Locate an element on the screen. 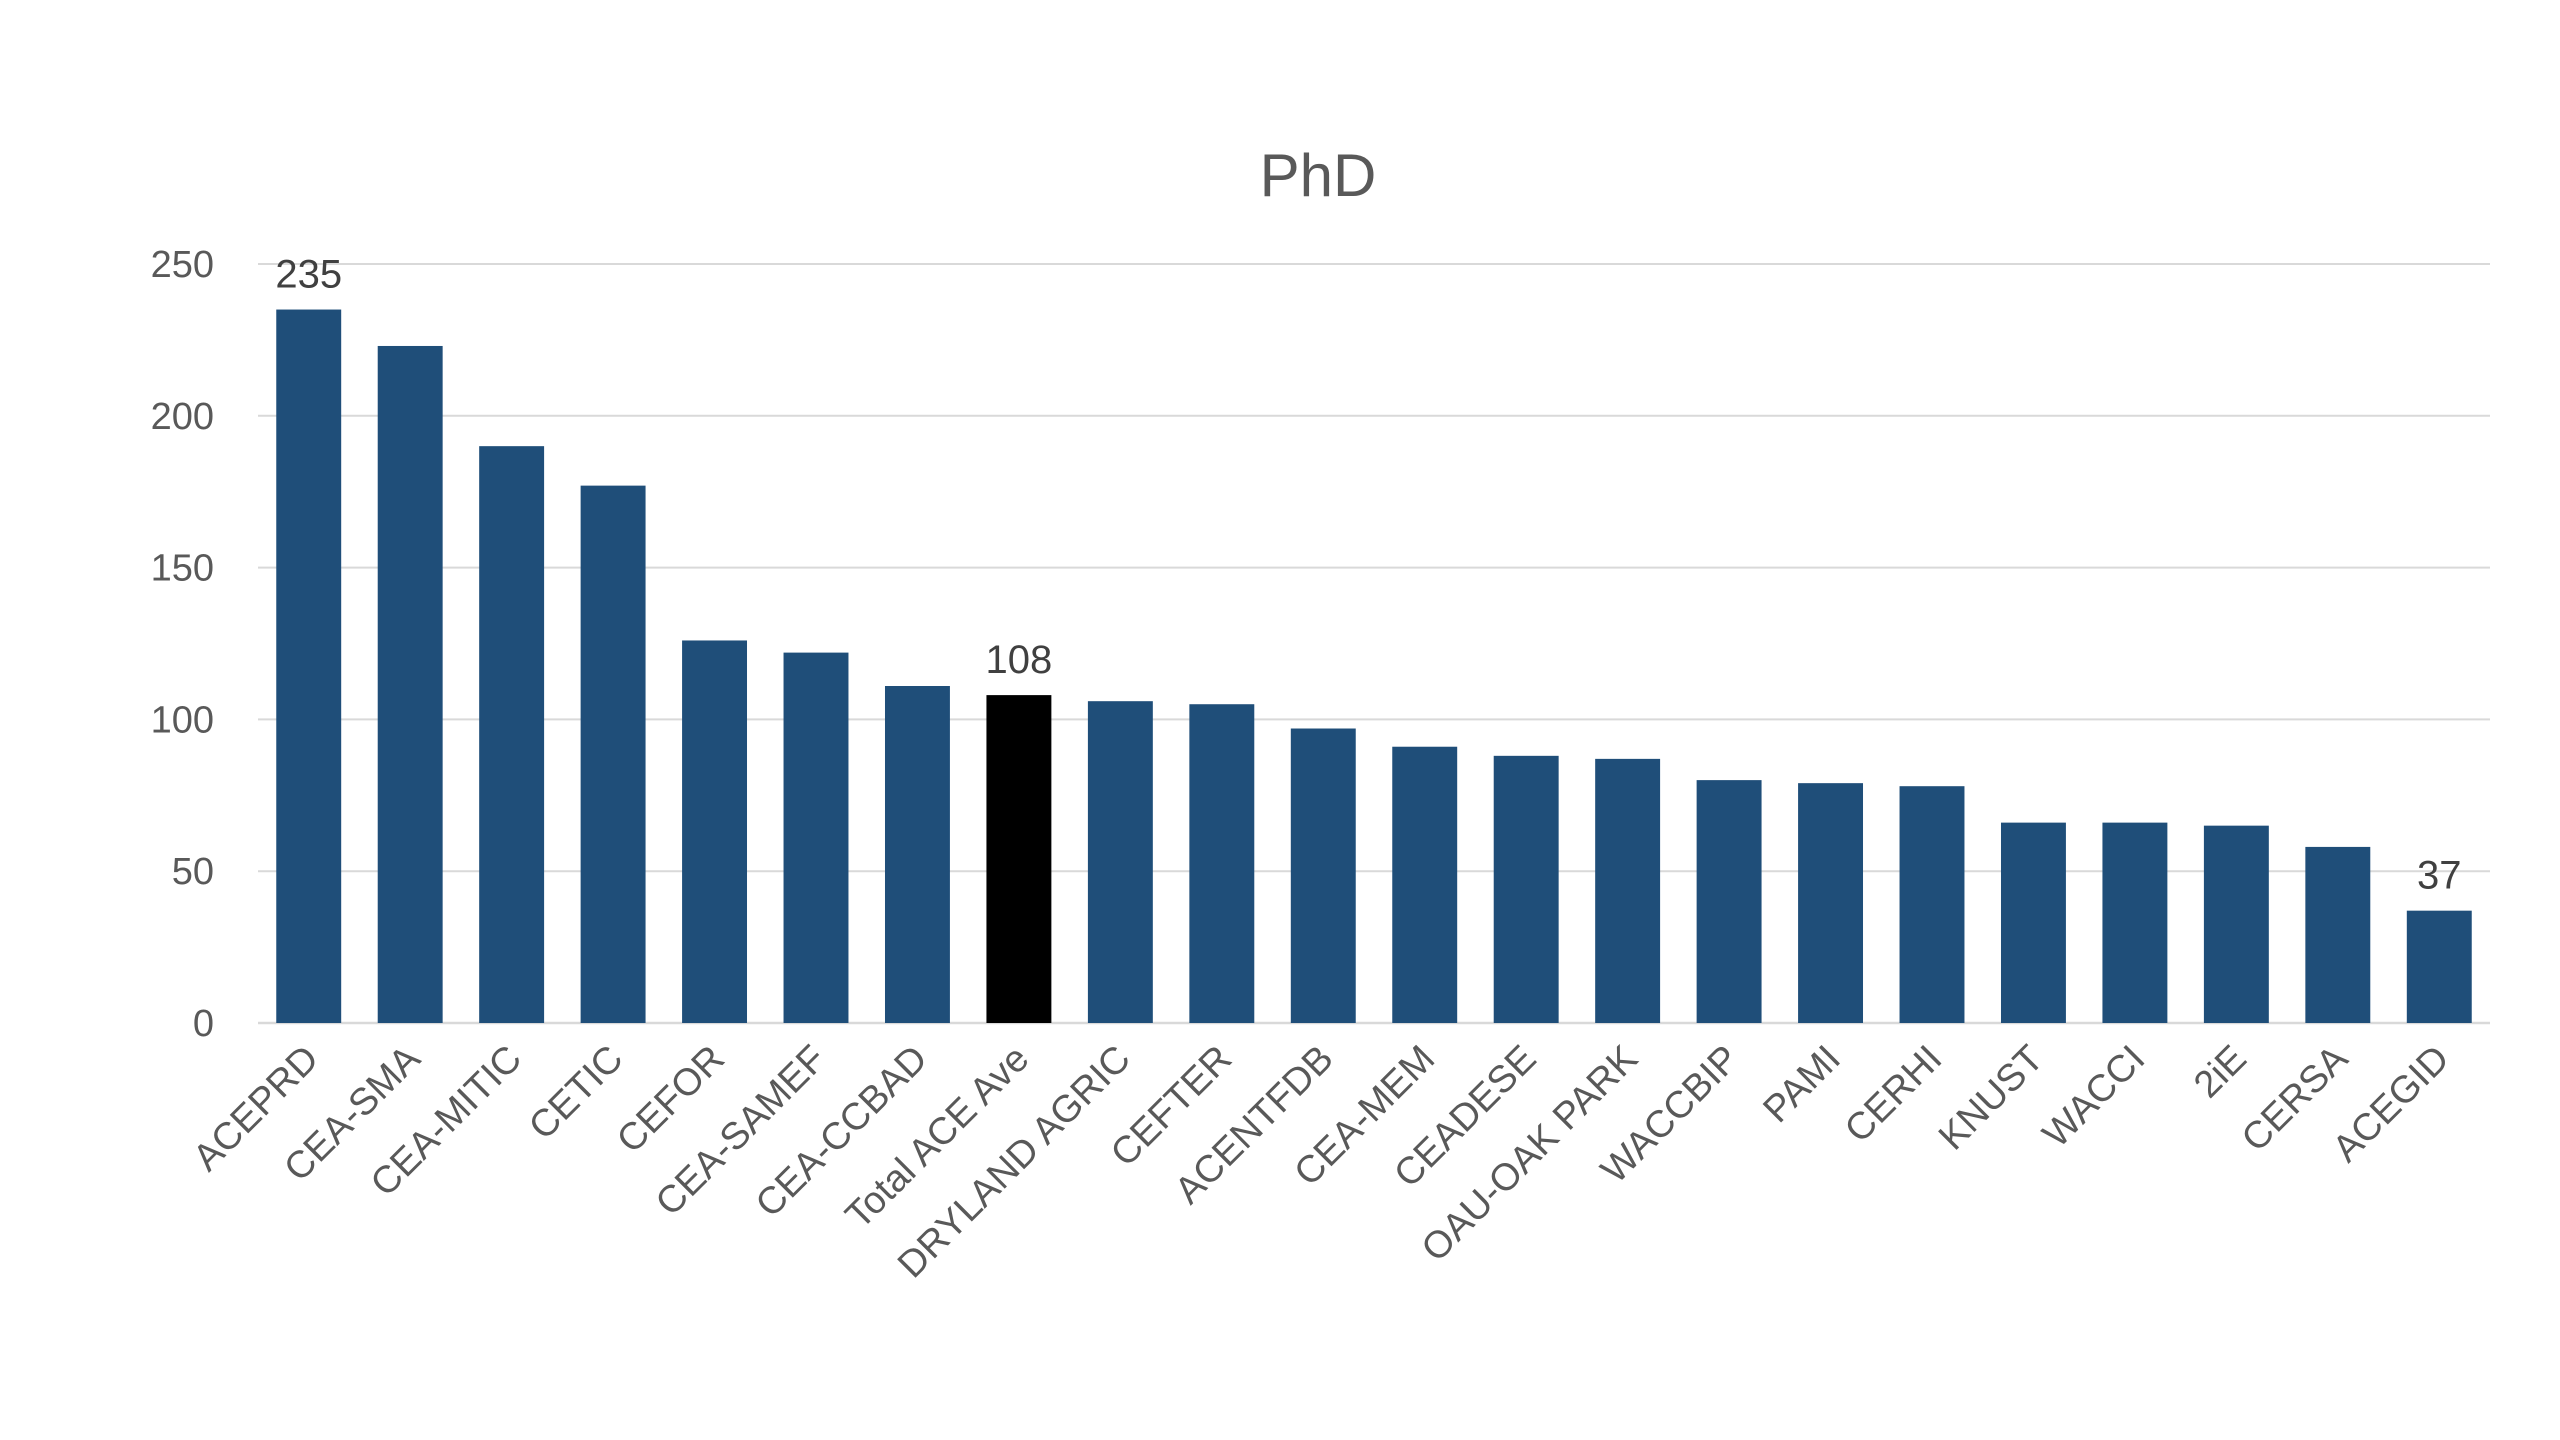  x-tick-label: WACCI is located at coordinates (2094, 1097).